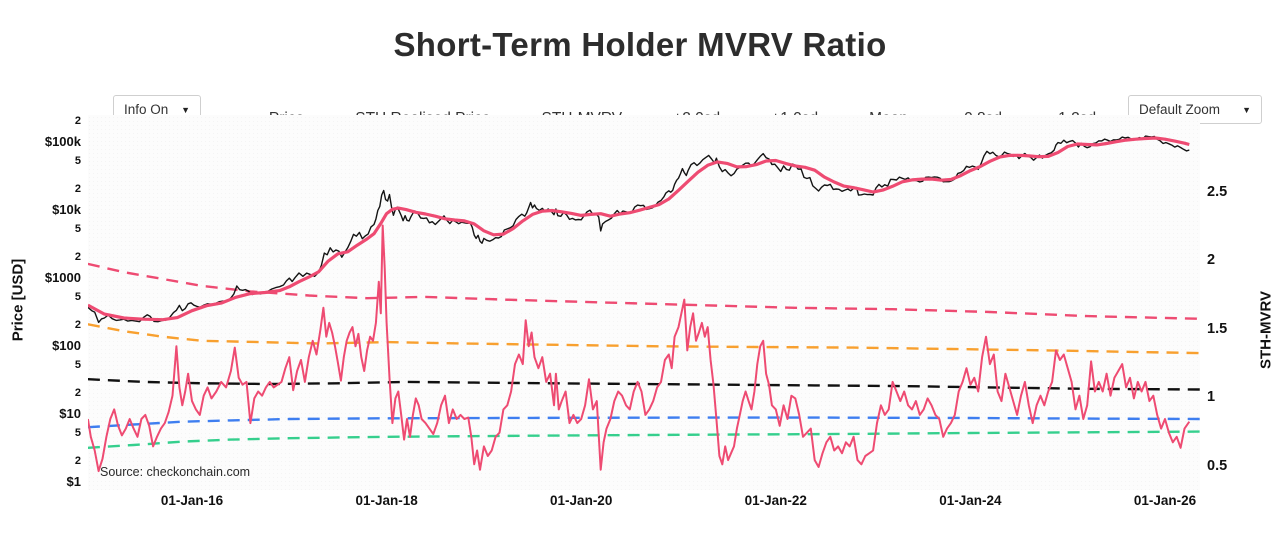  What do you see at coordinates (62, 277) in the screenshot?
I see `price-tick-1000-1000: $1000` at bounding box center [62, 277].